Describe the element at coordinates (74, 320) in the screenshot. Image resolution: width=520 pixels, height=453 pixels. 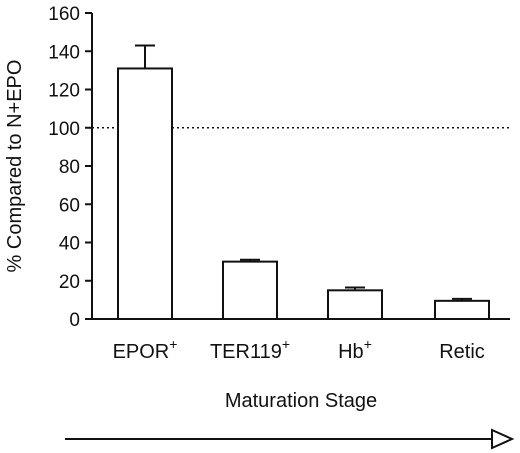
I see `y-tick-label: 0` at that location.